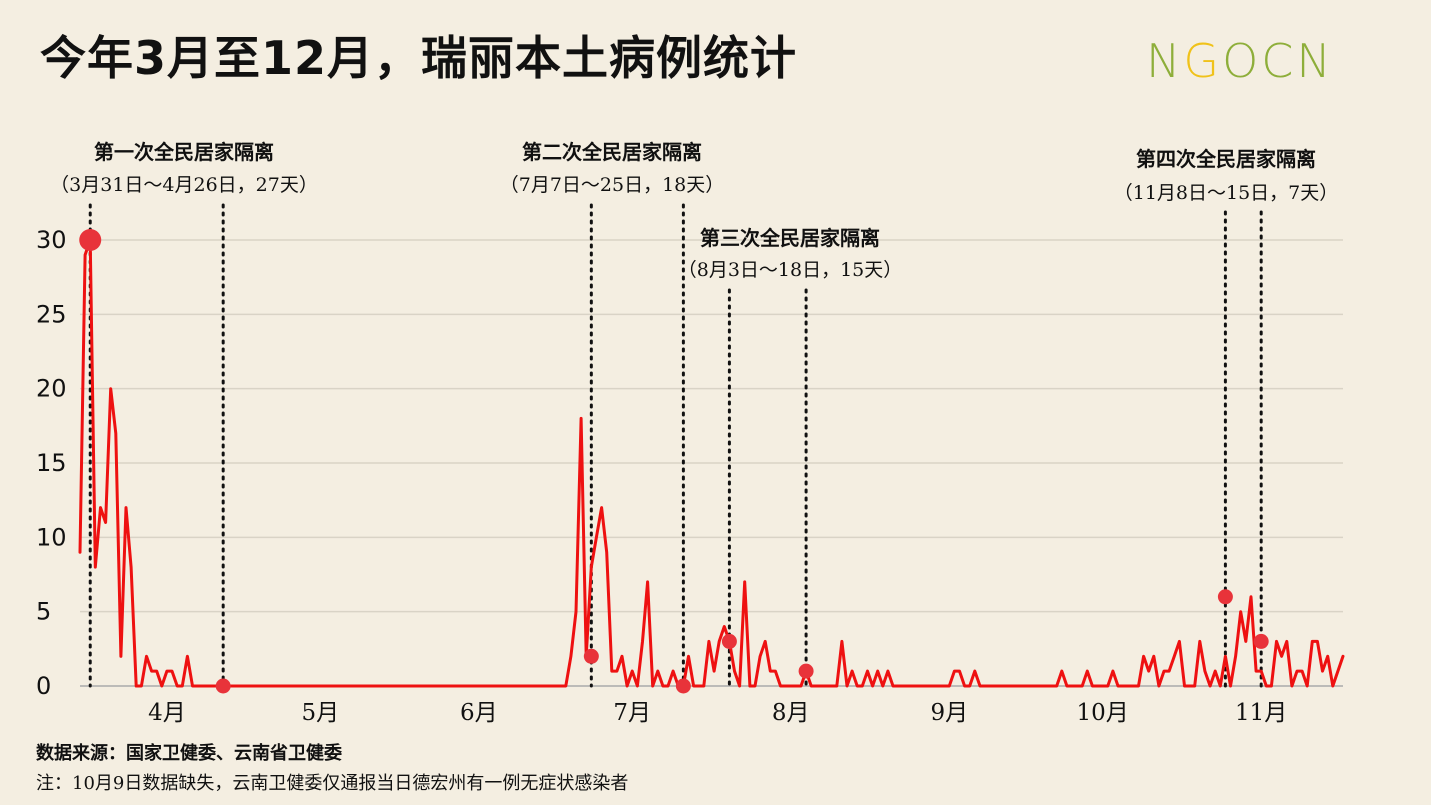 This screenshot has width=1431, height=805. I want to click on lockdown-title: 第二次全民居家隔离, so click(612, 152).